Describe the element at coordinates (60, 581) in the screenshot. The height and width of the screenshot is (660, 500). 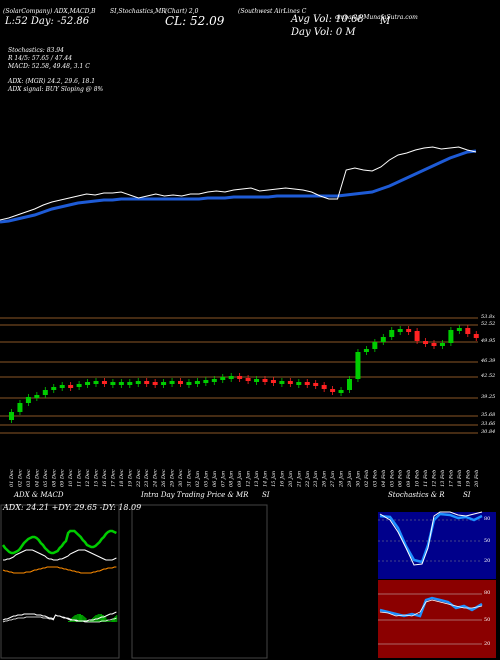
I see `adx-panel` at that location.